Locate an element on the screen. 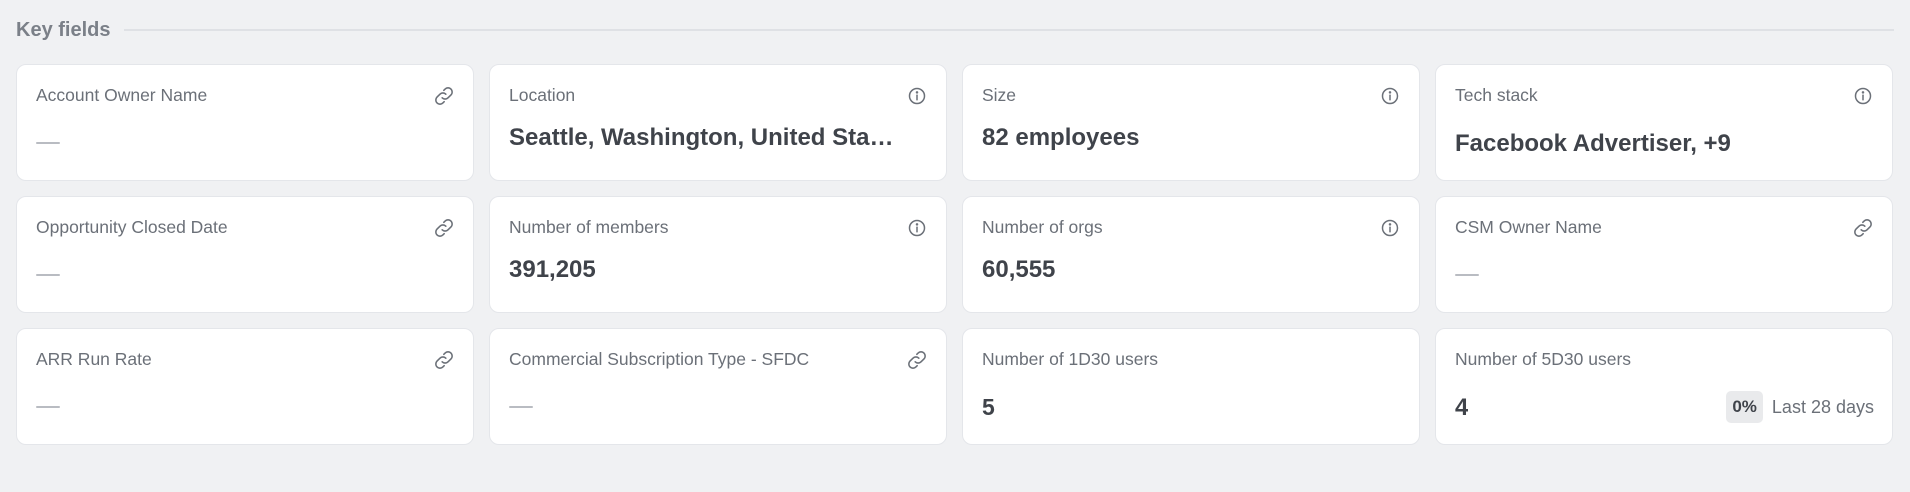 This screenshot has height=492, width=1910. section-divider is located at coordinates (1009, 30).